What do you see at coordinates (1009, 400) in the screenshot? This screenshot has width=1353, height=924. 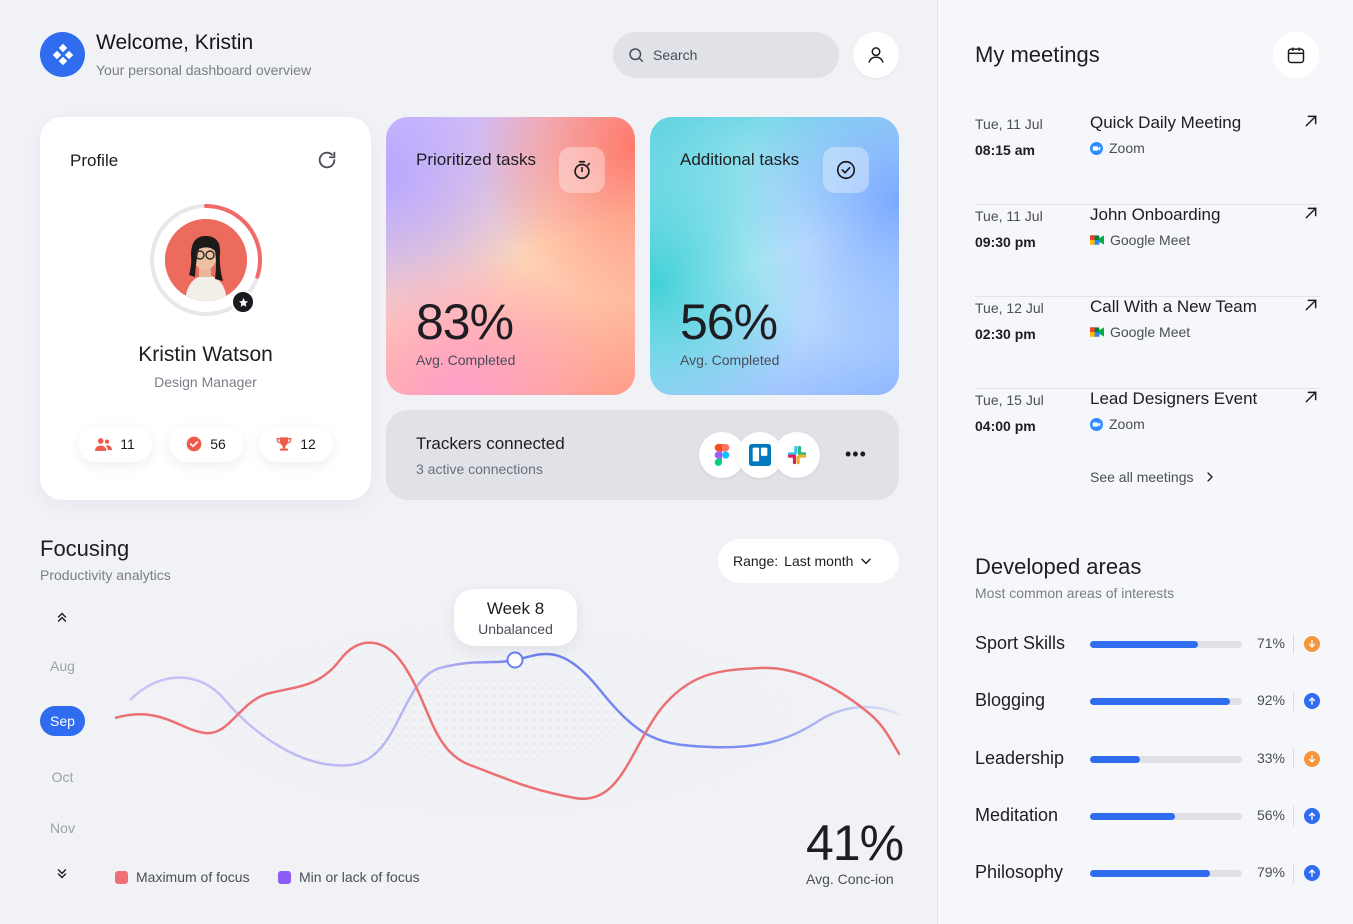 I see `meeting-date: Tue, 15 Jul` at bounding box center [1009, 400].